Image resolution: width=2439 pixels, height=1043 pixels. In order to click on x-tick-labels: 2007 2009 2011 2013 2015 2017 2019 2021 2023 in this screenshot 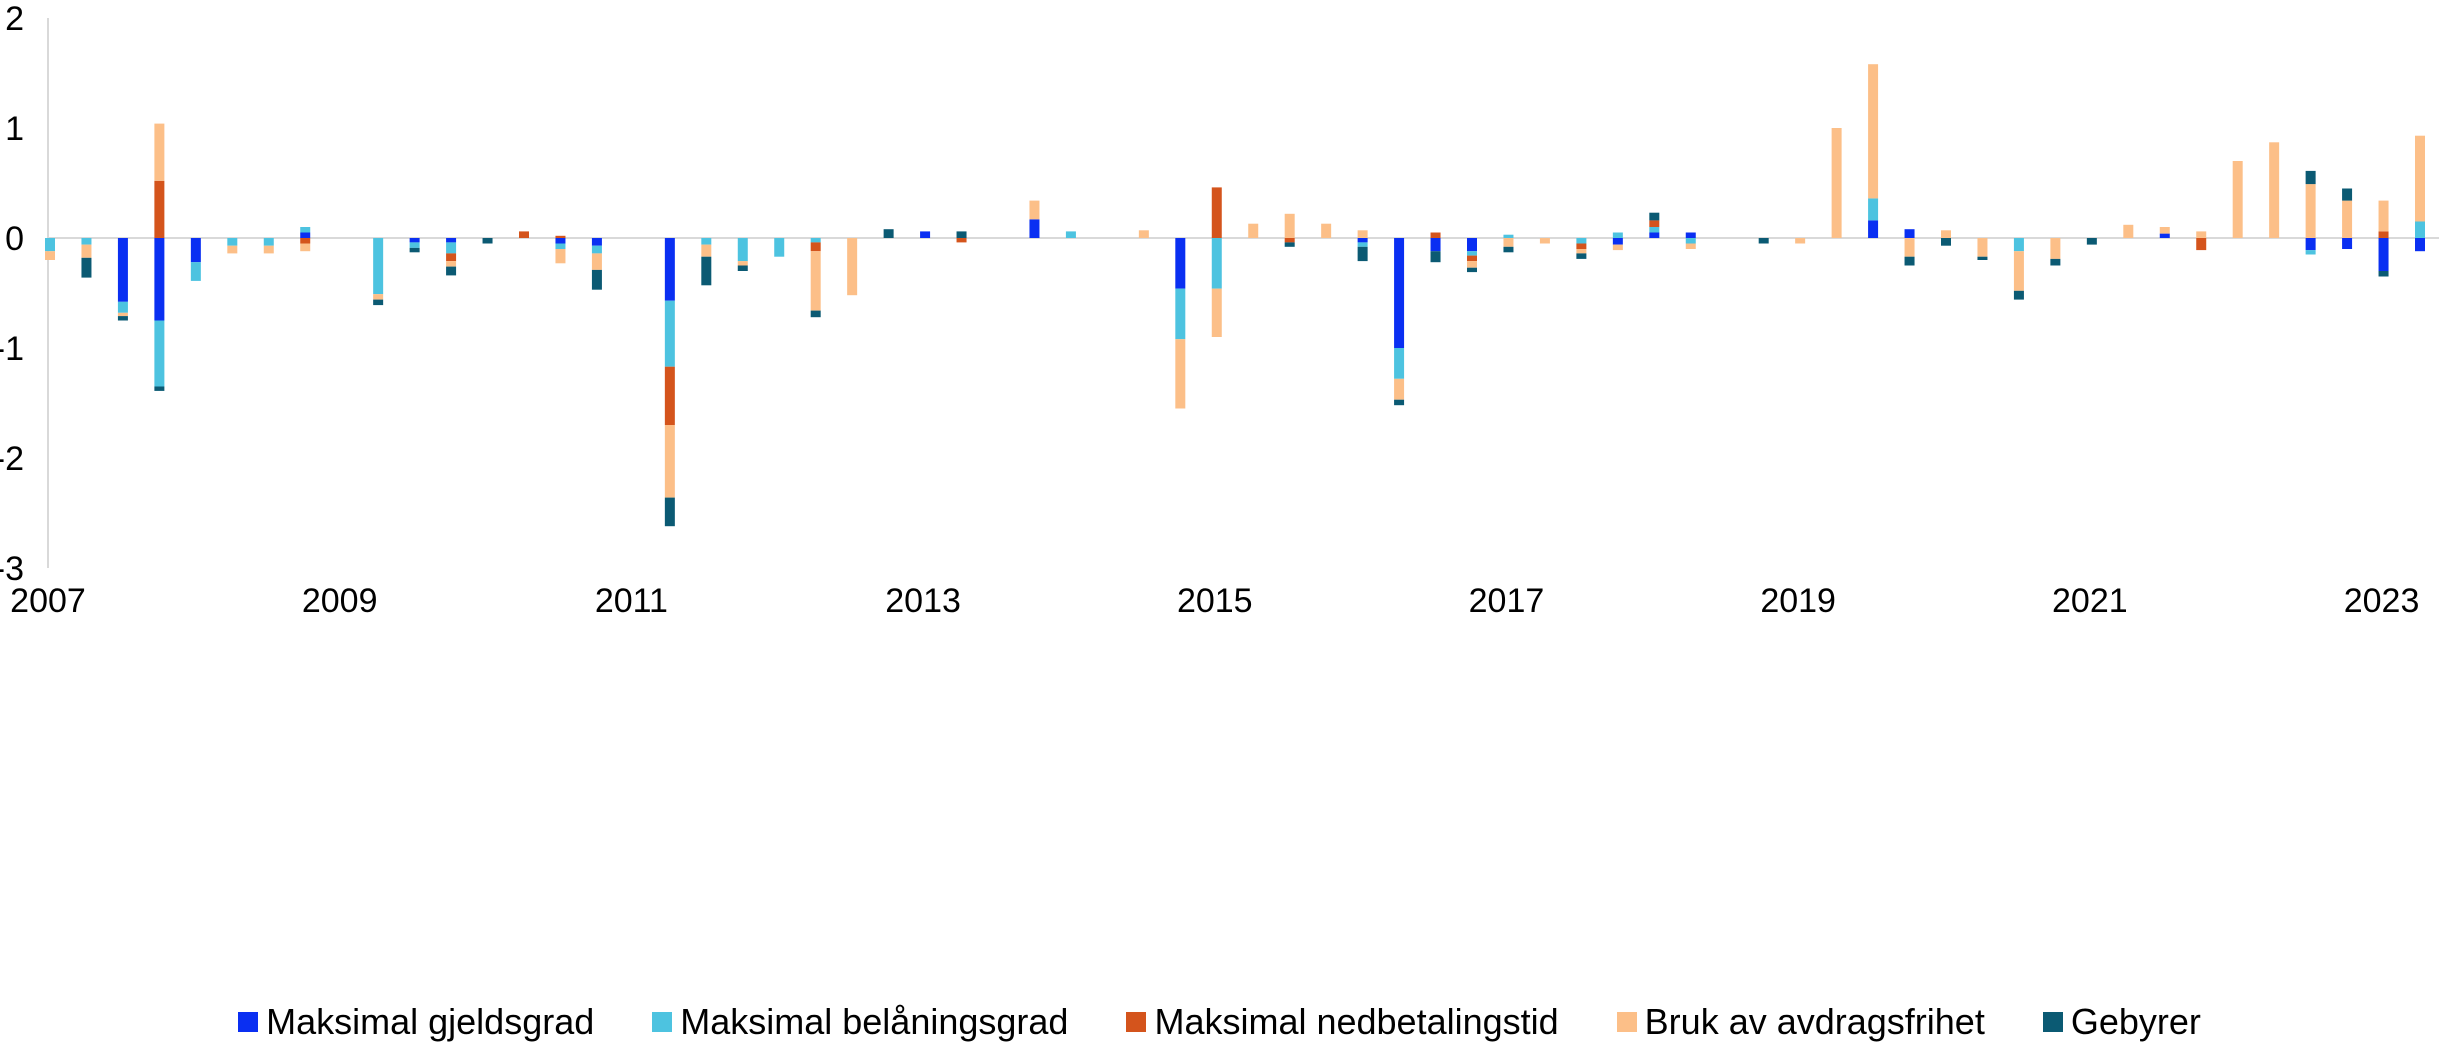, I will do `click(1214, 601)`.